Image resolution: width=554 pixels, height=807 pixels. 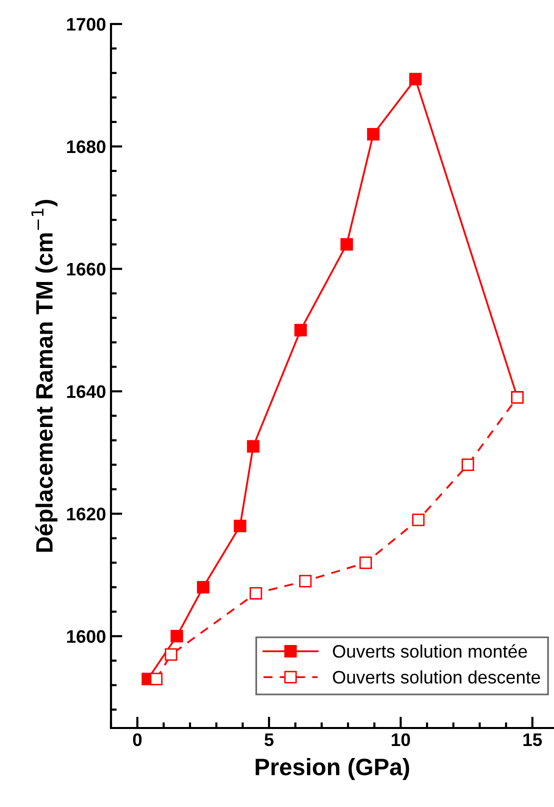 I want to click on y-tick-label: 1680, so click(x=86, y=147).